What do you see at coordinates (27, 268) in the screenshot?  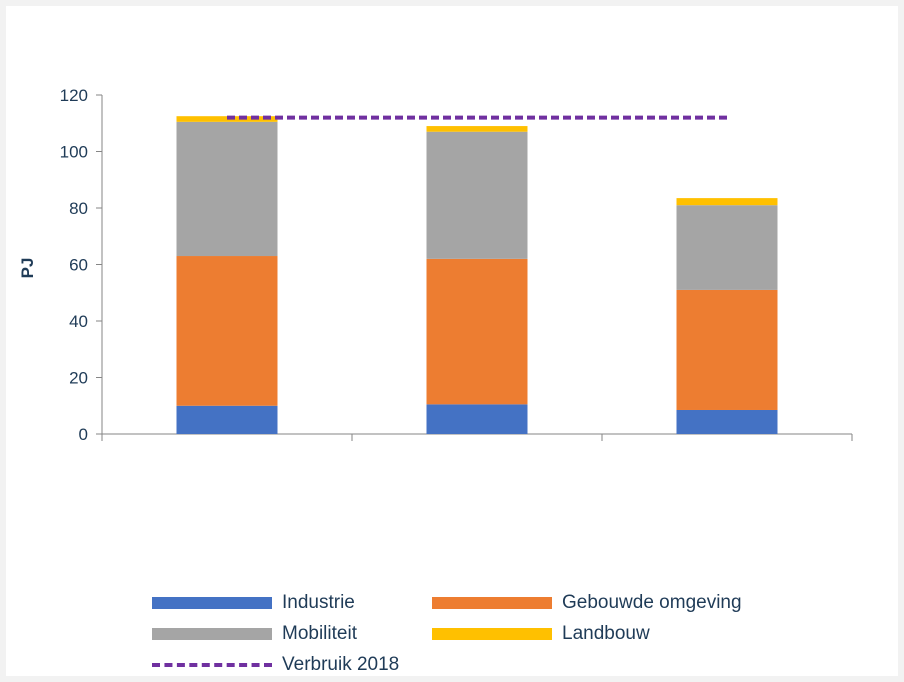 I see `y-axis-title: PJ` at bounding box center [27, 268].